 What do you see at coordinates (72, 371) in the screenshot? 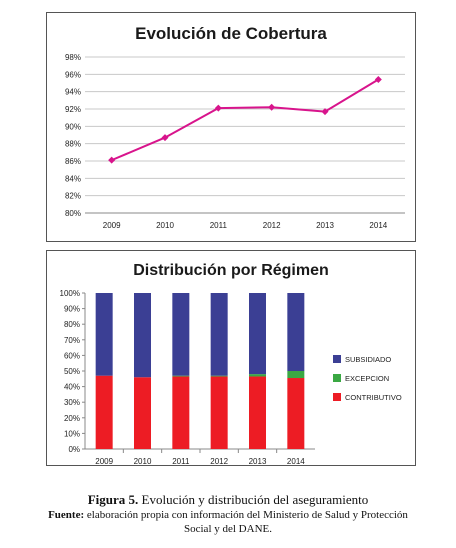
I see `y-tick-label: 50%` at bounding box center [72, 371].